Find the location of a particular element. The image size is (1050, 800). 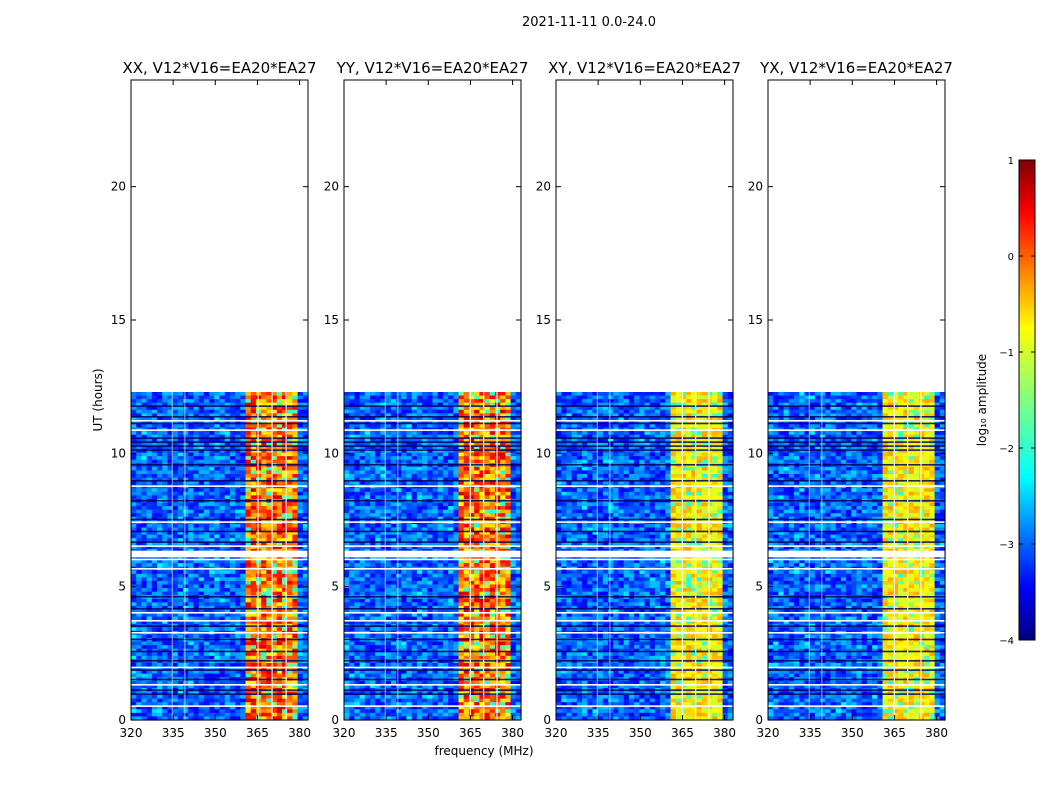

colorbar: 1 0 −1 −2 −3 −4 log₁₀ amplitude is located at coordinates (1005, 401).